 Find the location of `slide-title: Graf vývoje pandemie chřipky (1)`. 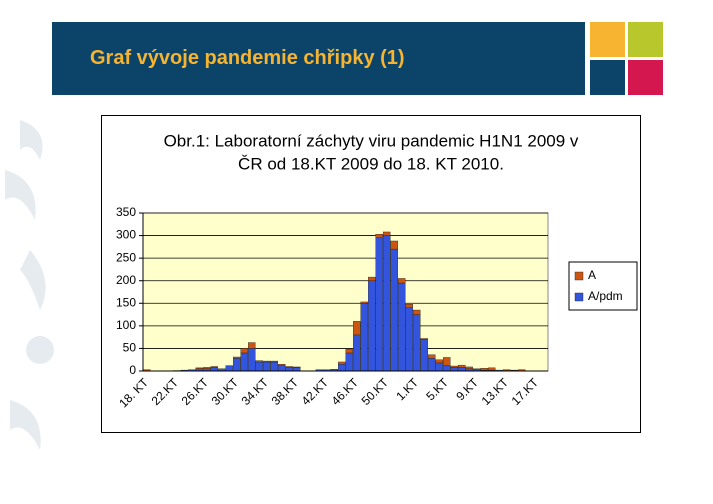

slide-title: Graf vývoje pandemie chřipky (1) is located at coordinates (247, 58).